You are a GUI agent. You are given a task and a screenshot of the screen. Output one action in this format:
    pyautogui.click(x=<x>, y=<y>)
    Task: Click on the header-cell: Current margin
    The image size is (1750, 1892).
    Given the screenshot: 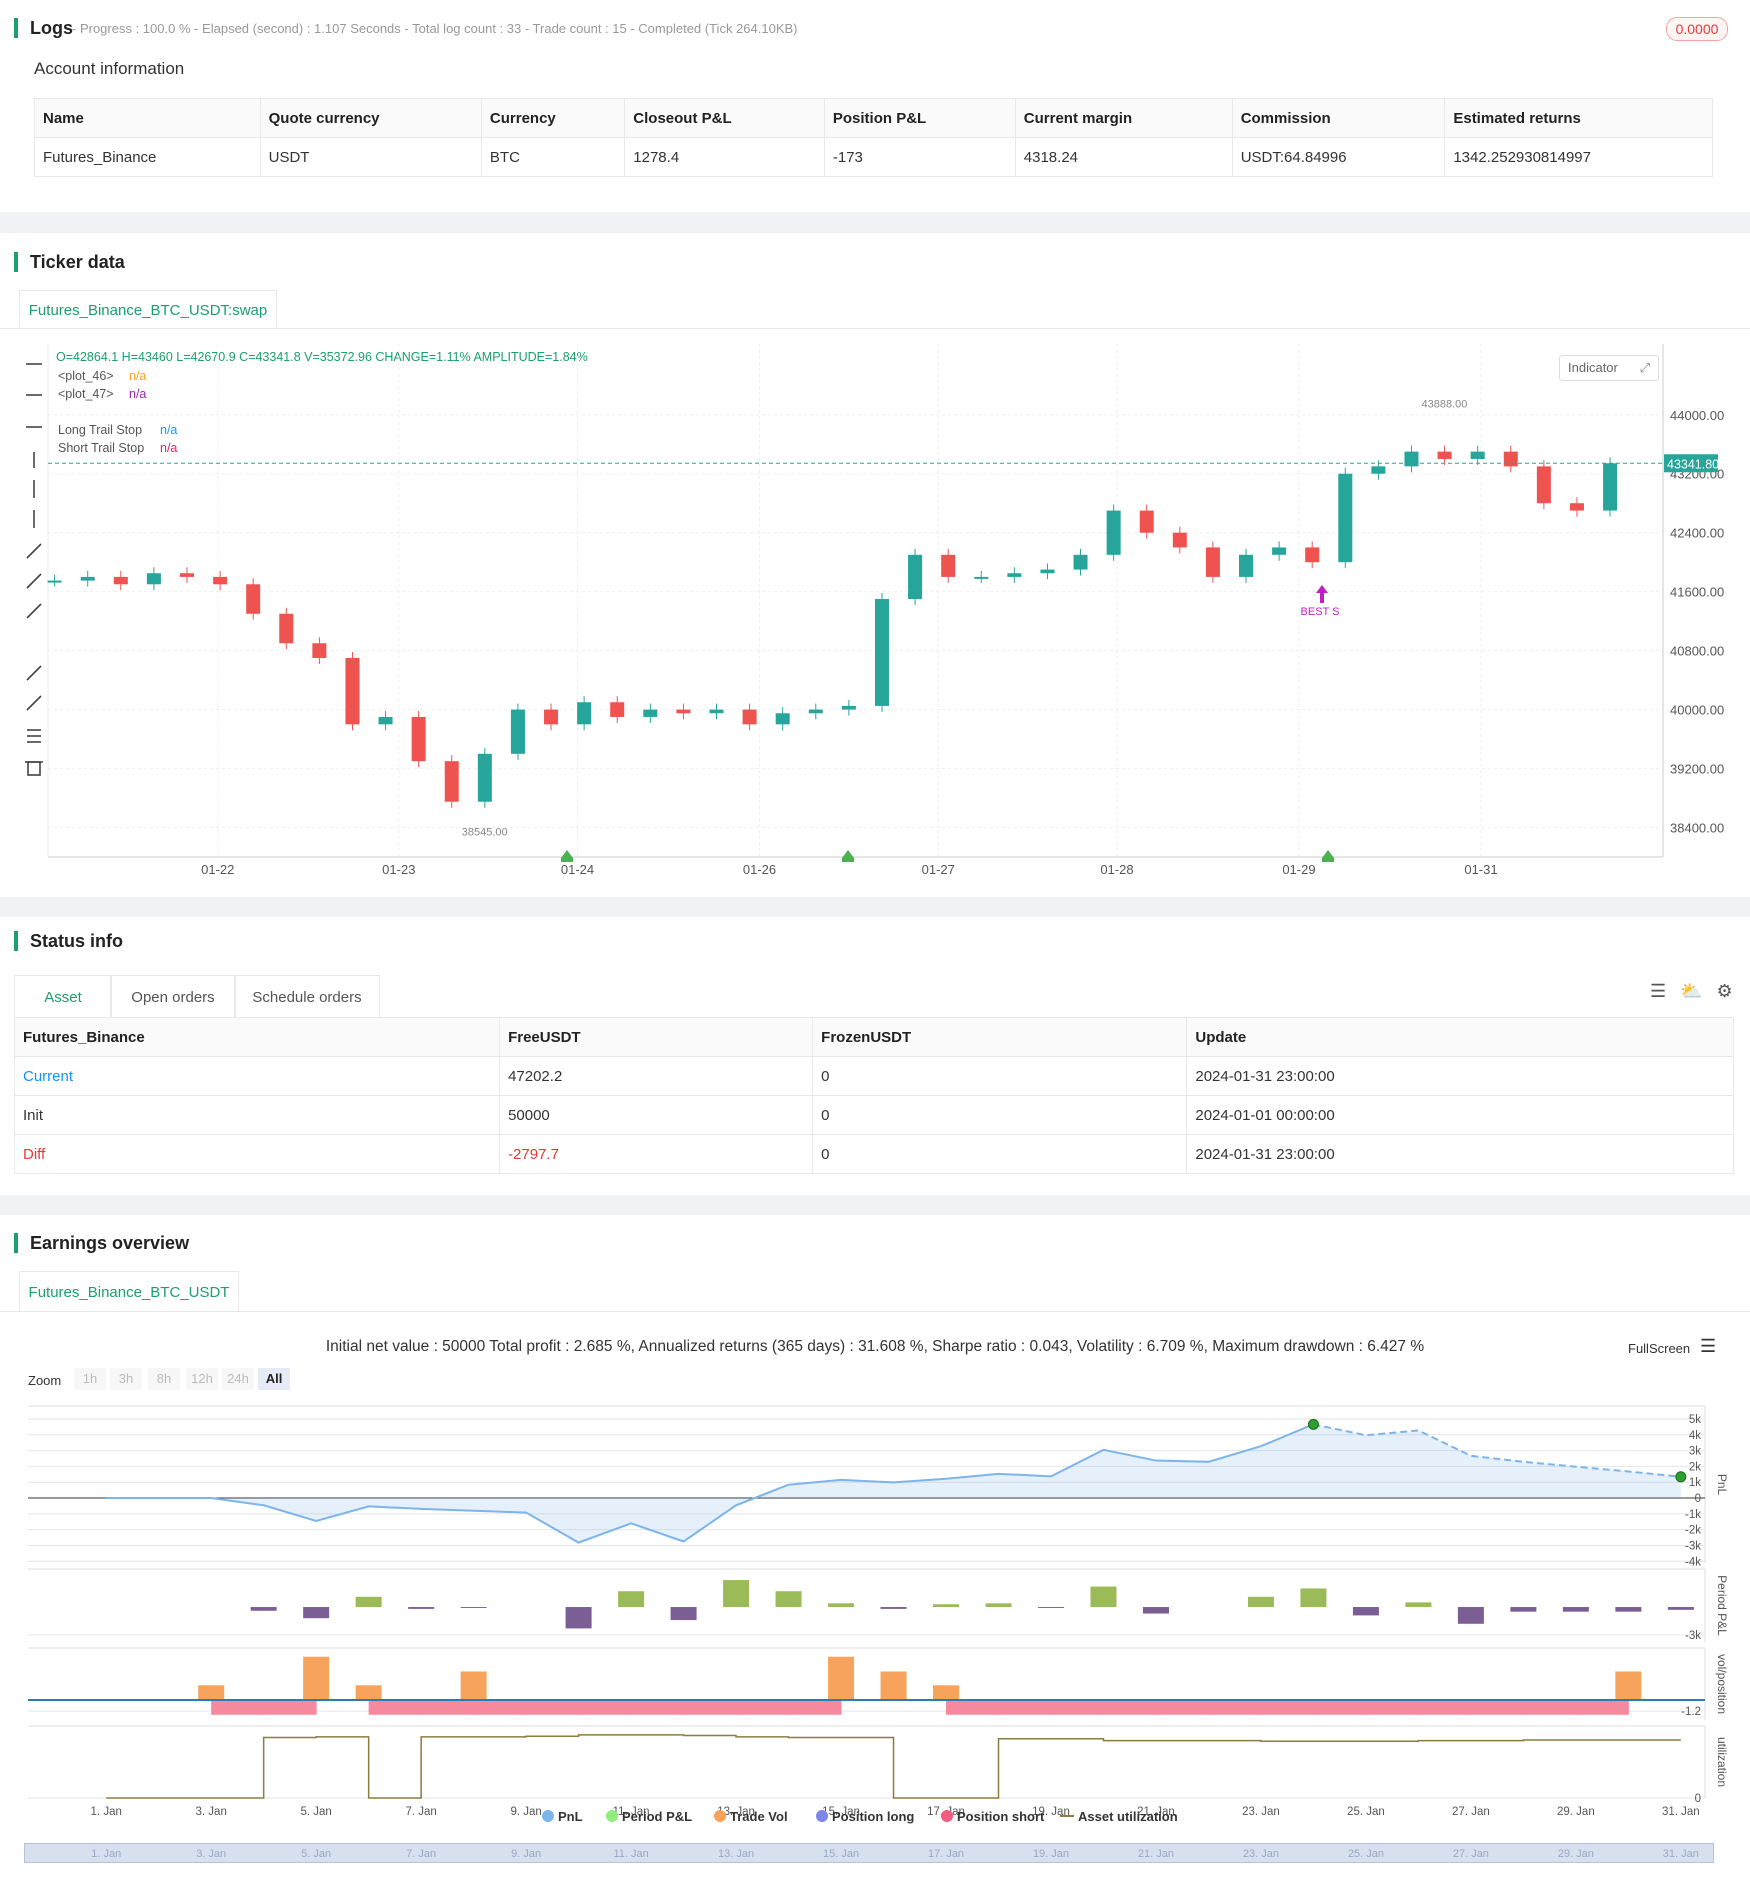 What is the action you would take?
    pyautogui.click(x=1123, y=118)
    